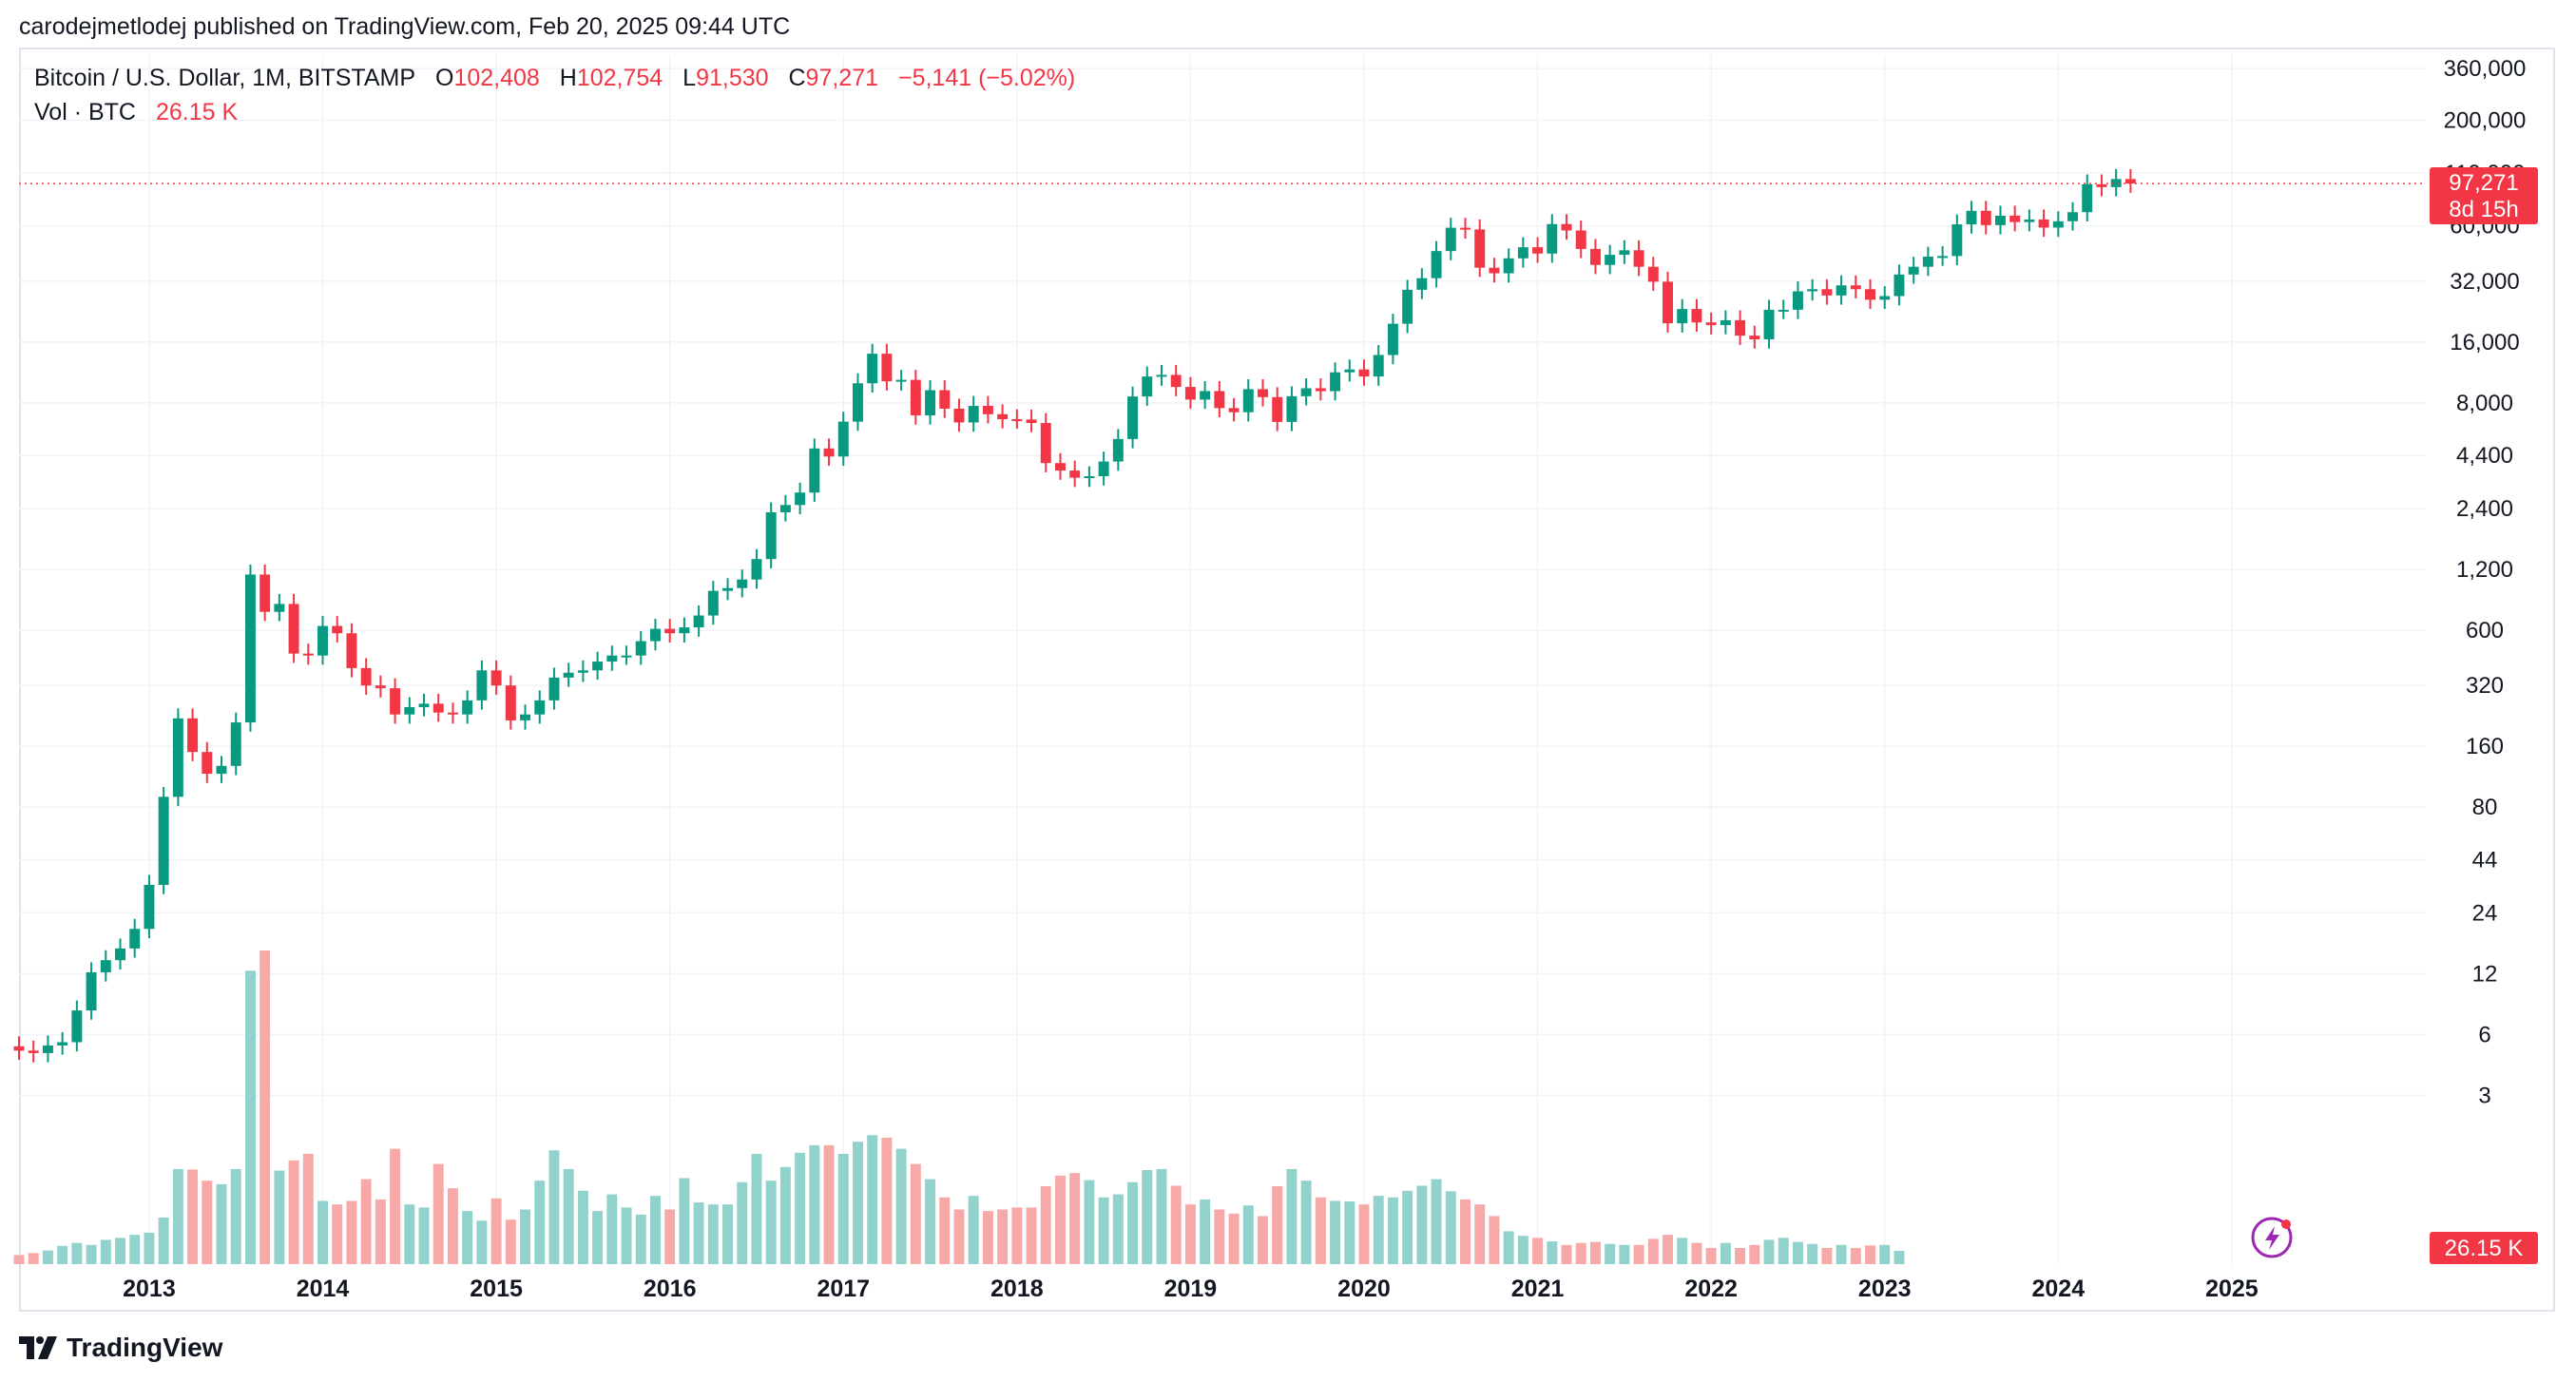 This screenshot has height=1382, width=2576. What do you see at coordinates (2484, 570) in the screenshot?
I see `y-tick-label: 1,200` at bounding box center [2484, 570].